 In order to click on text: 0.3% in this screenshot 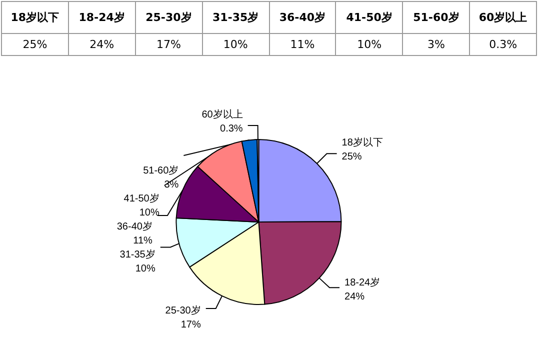, I will do `click(503, 44)`.